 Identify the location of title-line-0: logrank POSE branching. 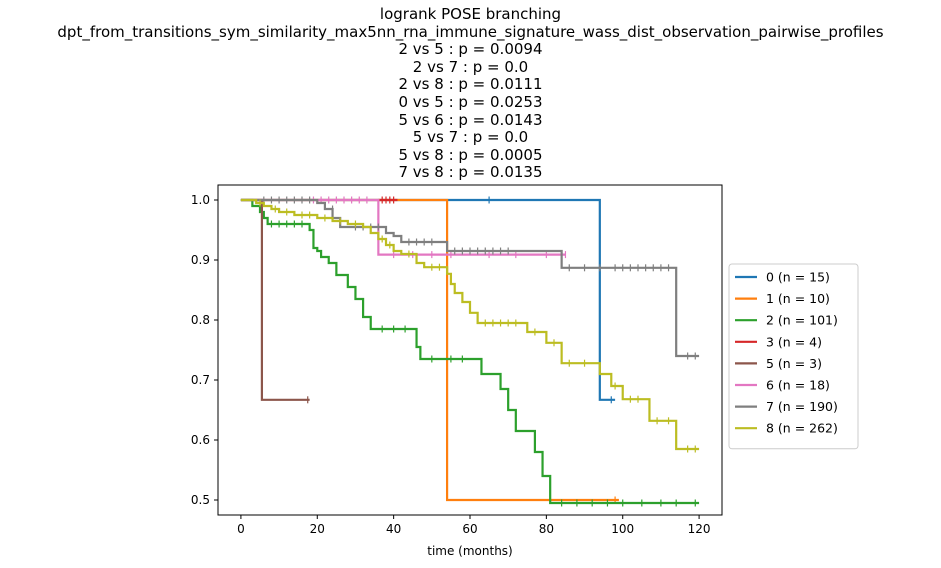
(470, 14).